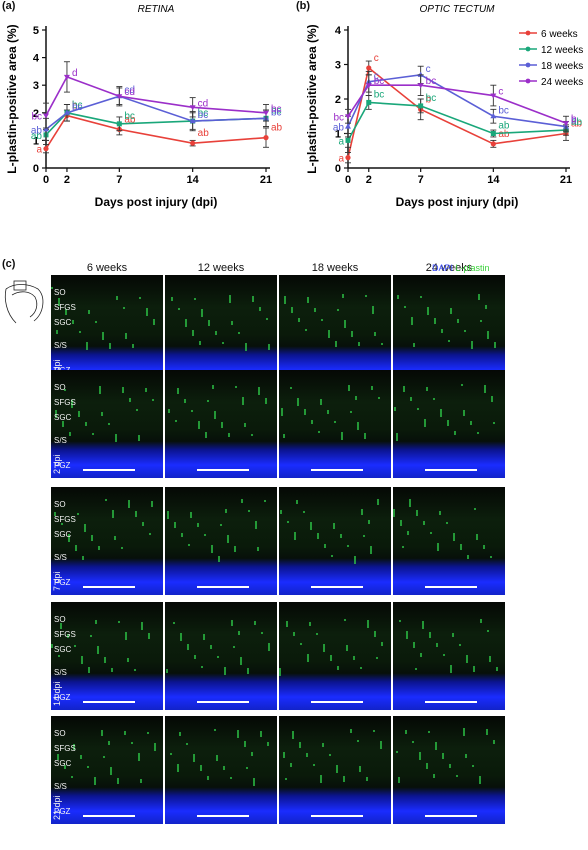  Describe the element at coordinates (107, 268) in the screenshot. I see `column-header: 6 weeks` at that location.